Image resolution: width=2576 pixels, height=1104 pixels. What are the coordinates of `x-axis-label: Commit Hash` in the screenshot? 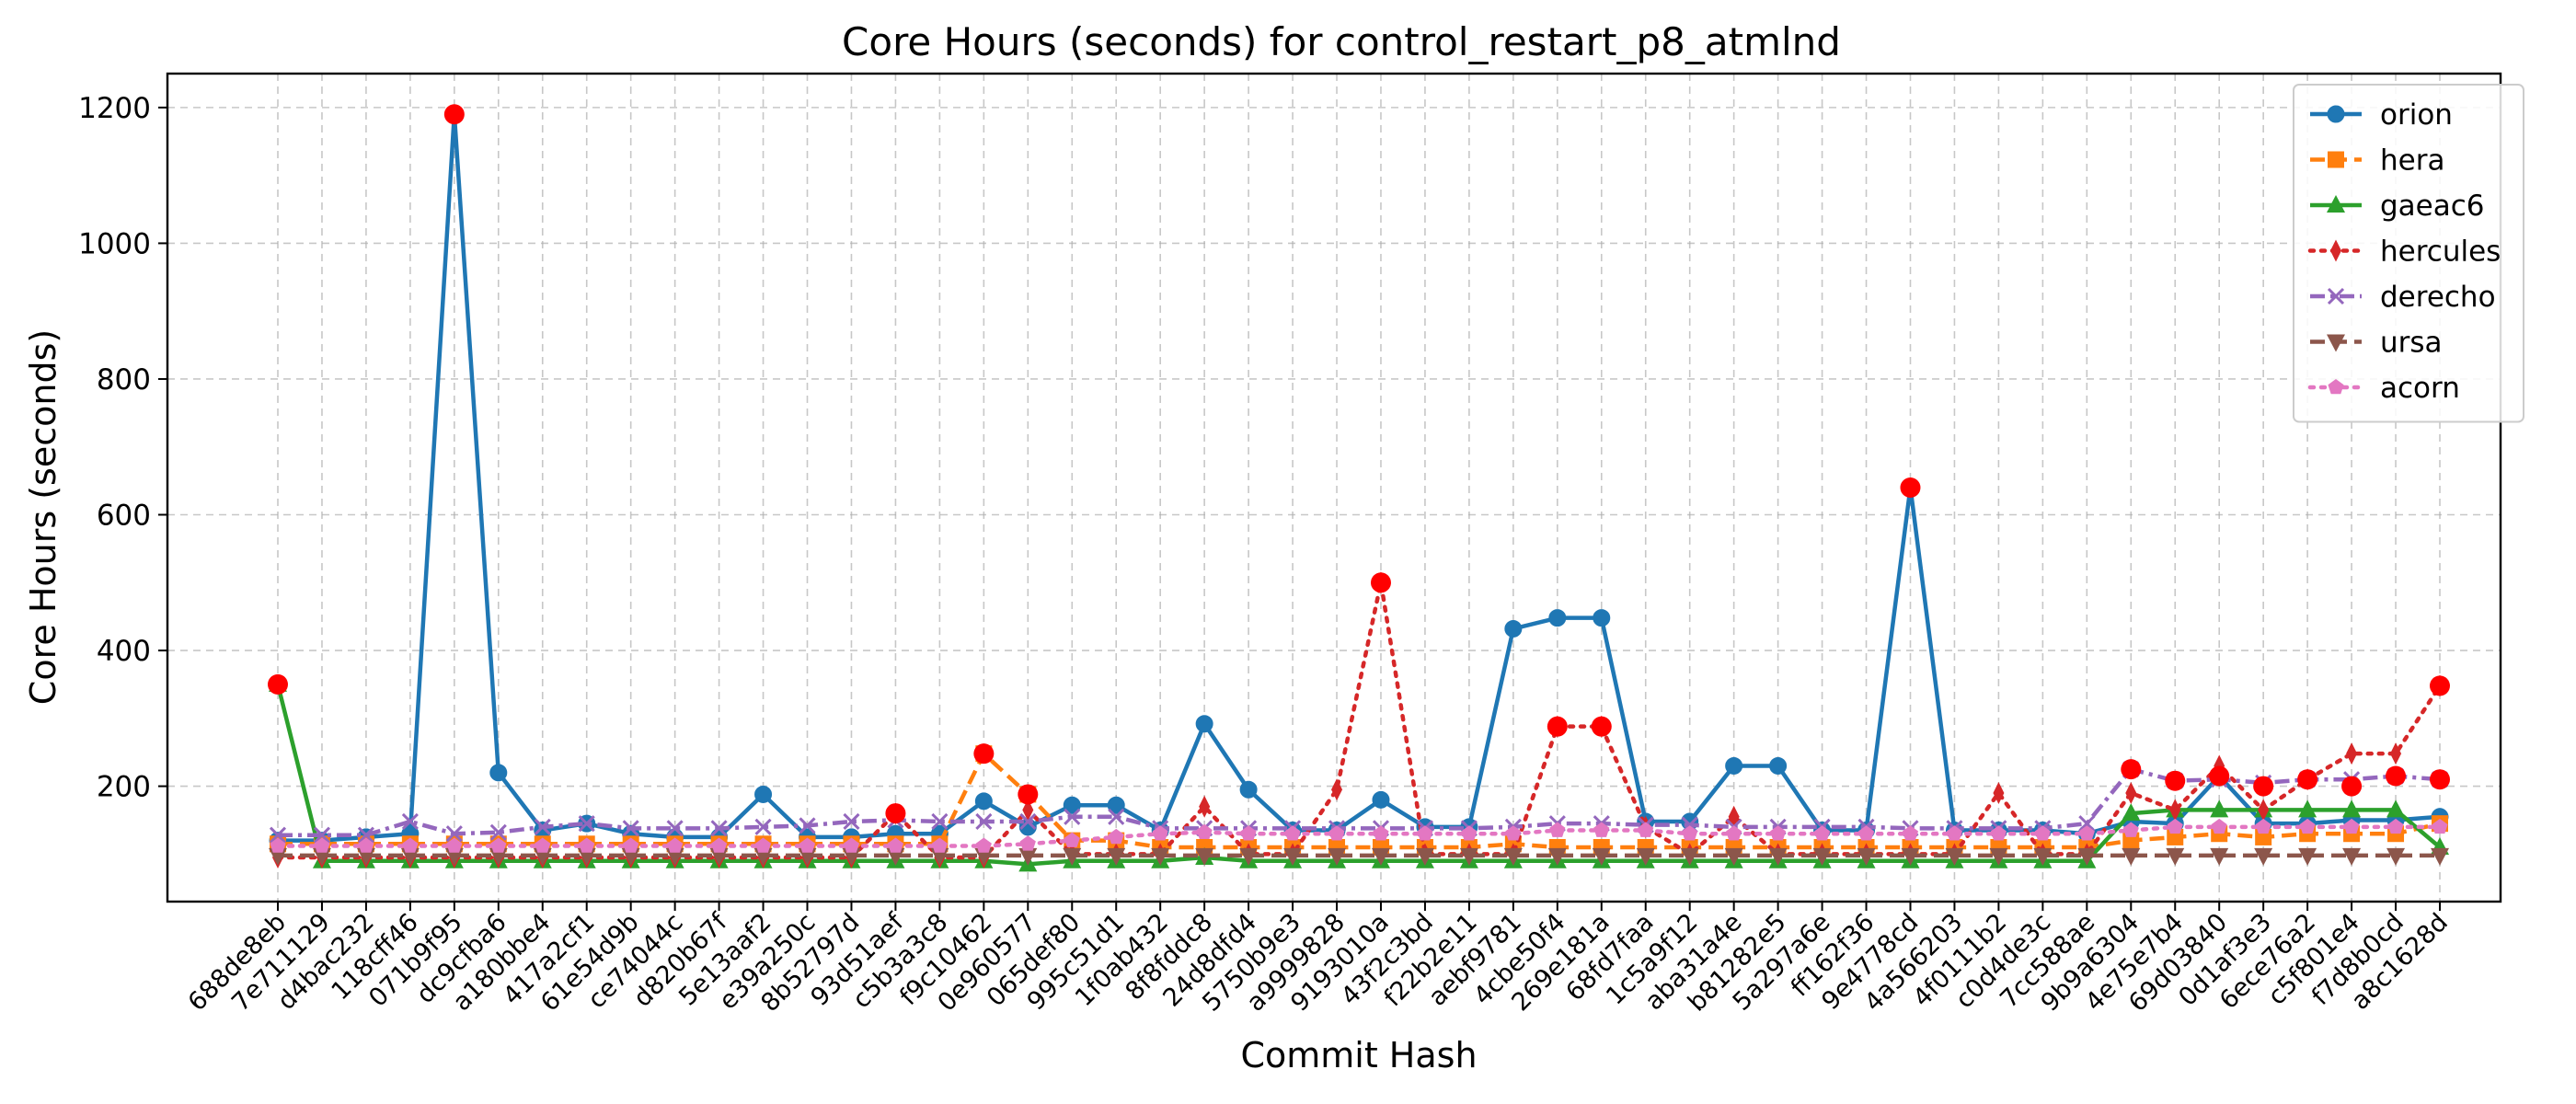 It's located at (1358, 1055).